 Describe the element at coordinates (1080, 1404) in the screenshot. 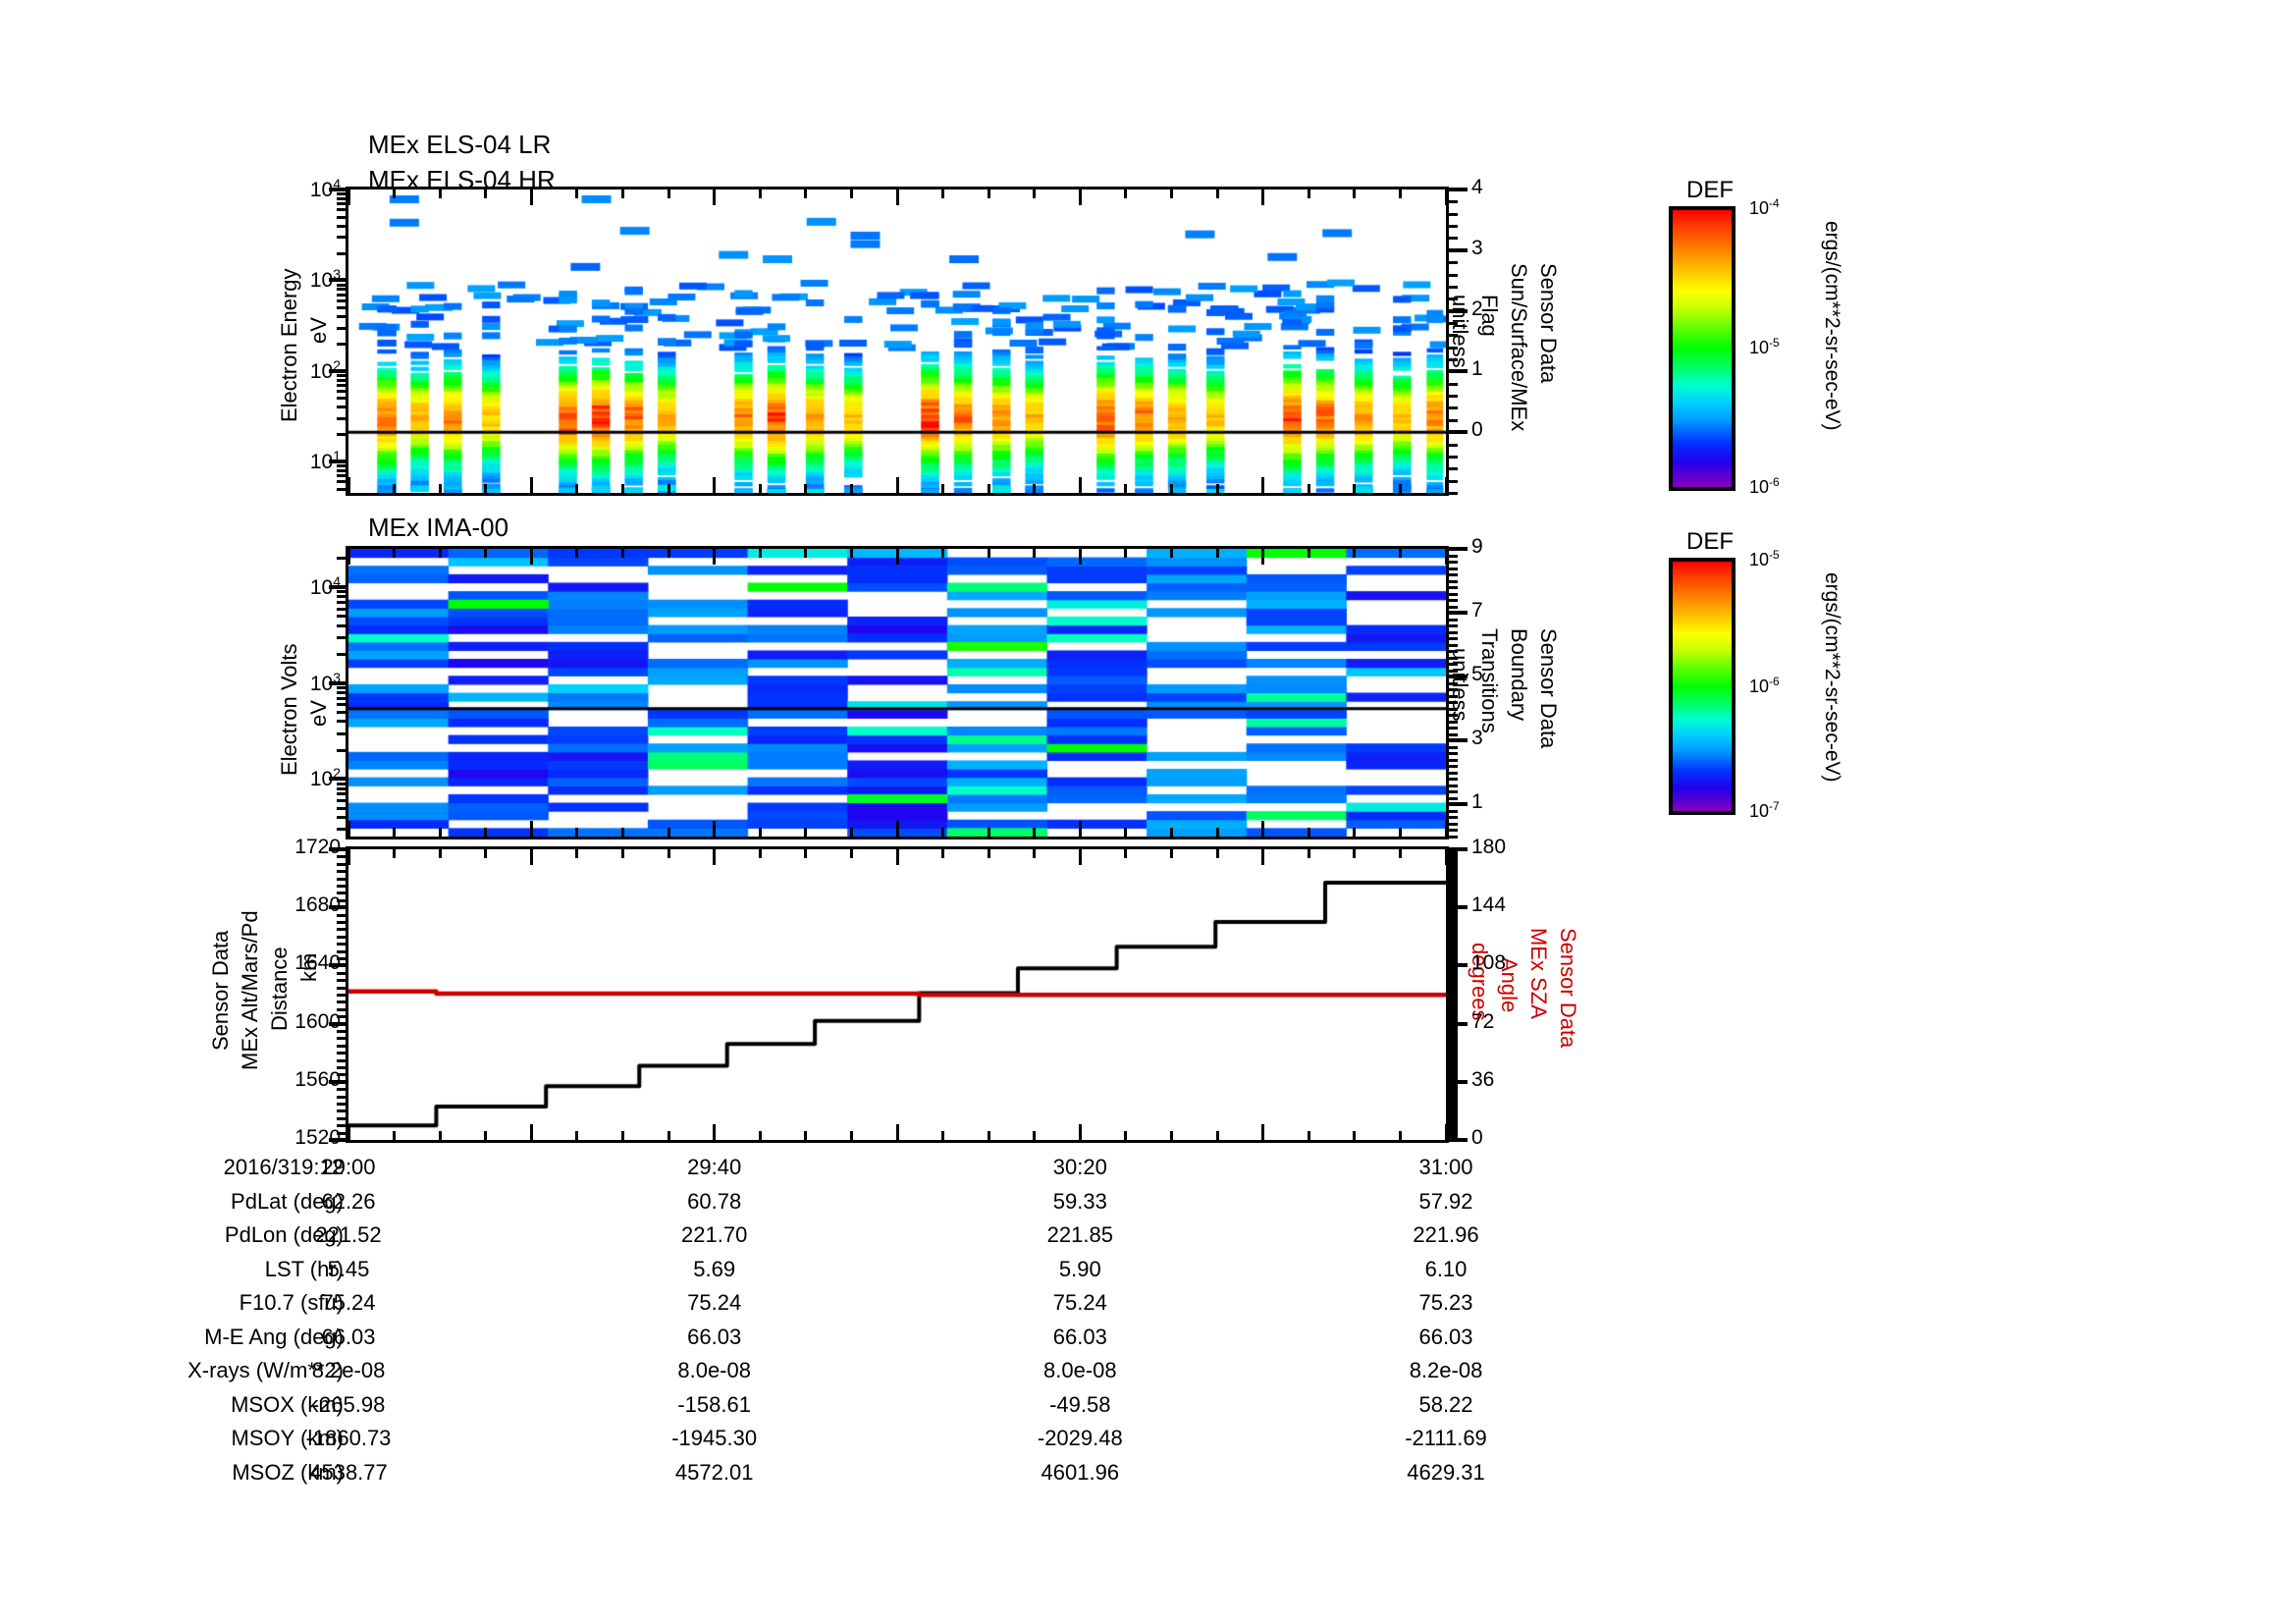

I see `table-cell: -49.58` at that location.